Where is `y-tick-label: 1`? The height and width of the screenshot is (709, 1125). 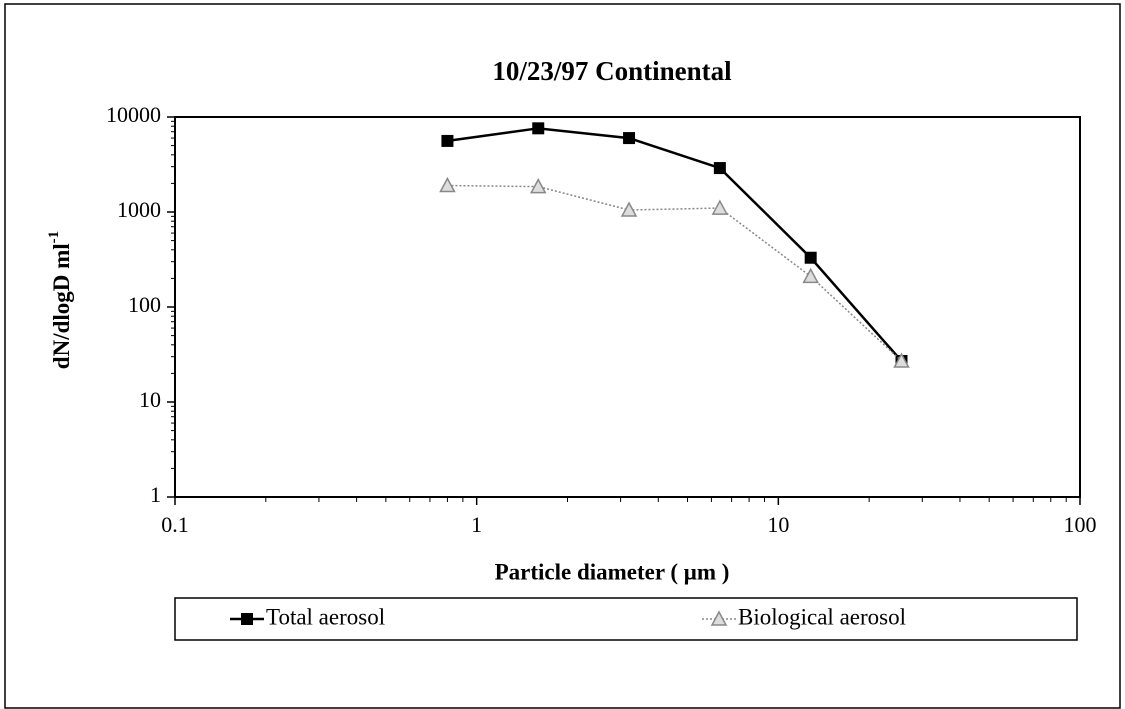
y-tick-label: 1 is located at coordinates (155, 494).